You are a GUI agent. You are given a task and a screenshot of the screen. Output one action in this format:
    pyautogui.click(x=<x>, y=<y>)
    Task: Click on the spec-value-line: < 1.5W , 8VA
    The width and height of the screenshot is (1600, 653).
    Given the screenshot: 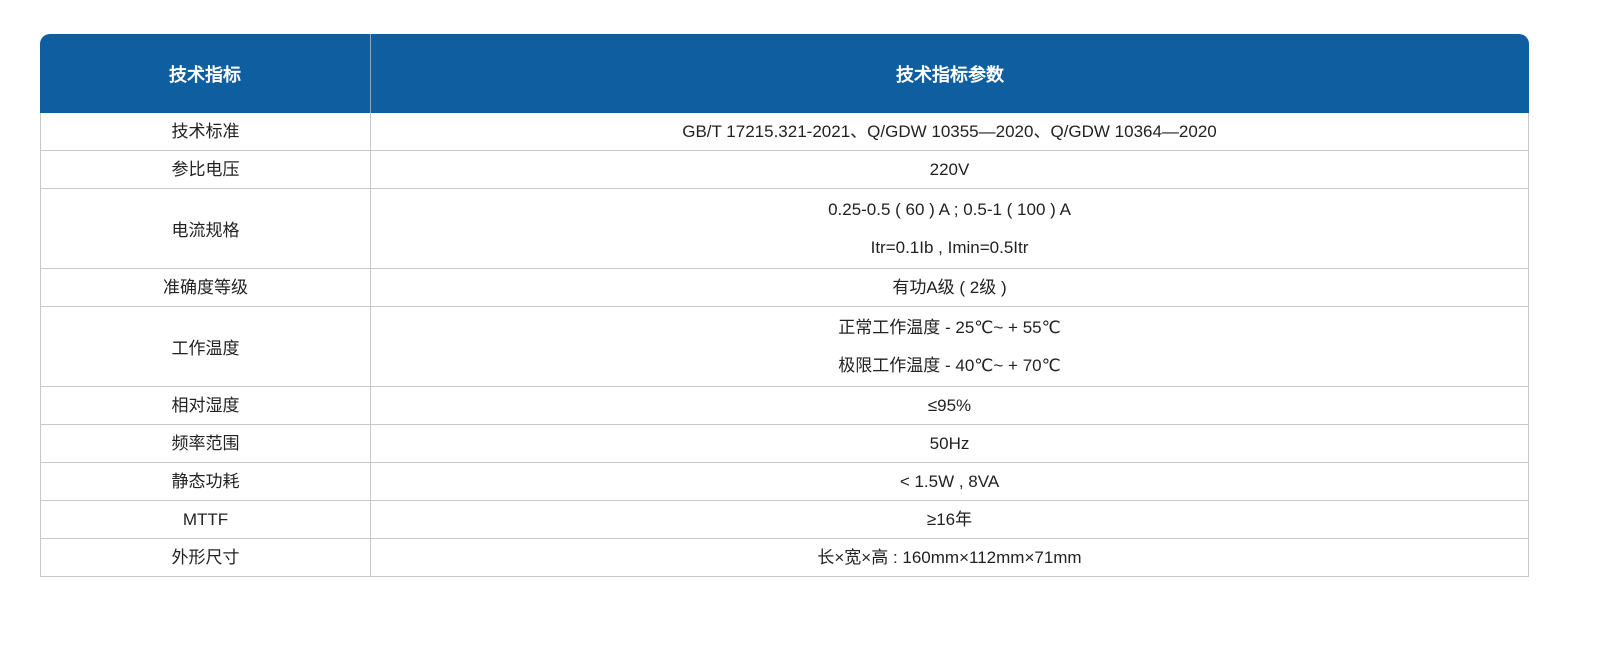 What is the action you would take?
    pyautogui.click(x=949, y=481)
    